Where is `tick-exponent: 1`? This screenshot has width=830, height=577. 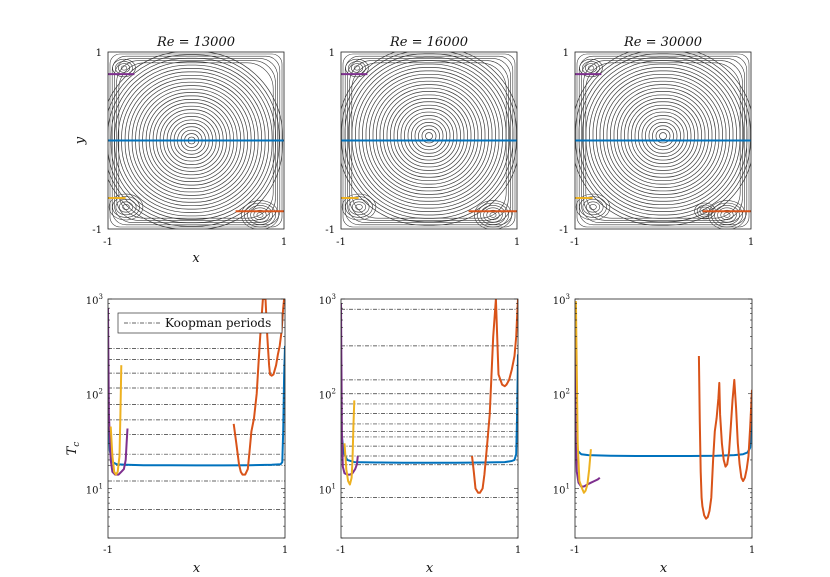
tick-exponent: 1 is located at coordinates (334, 486).